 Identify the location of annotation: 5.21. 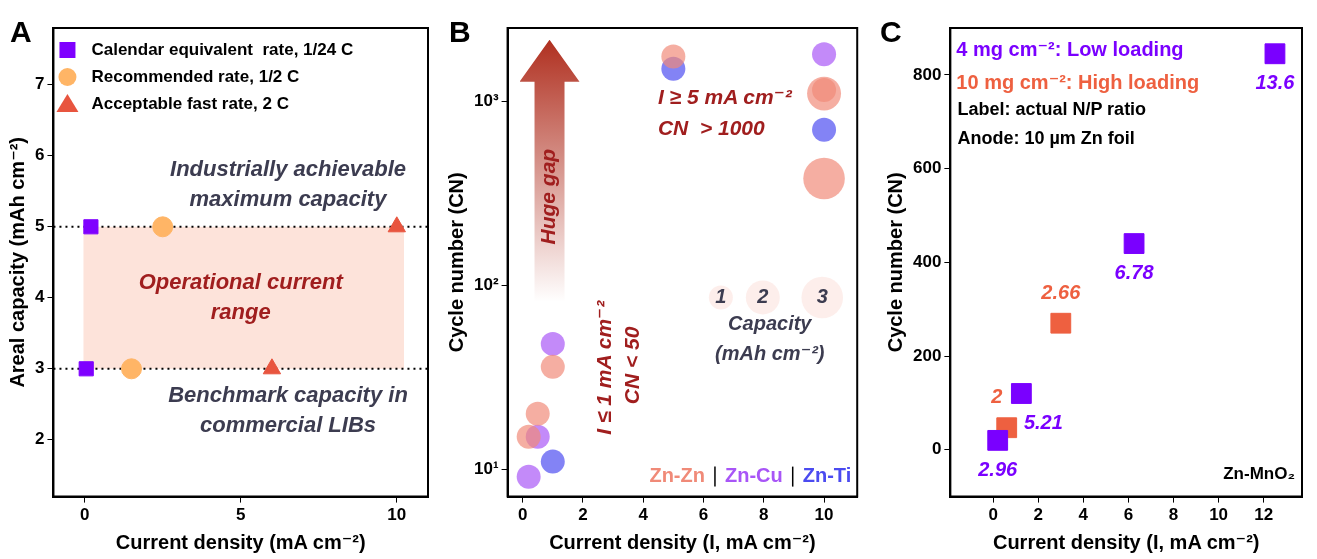
(1043, 422).